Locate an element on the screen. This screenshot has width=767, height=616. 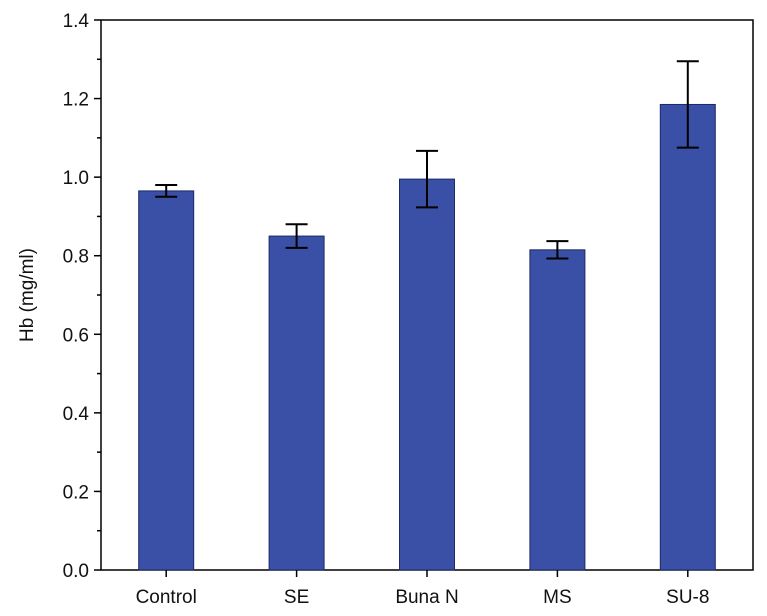
x-tick-label: SE is located at coordinates (296, 597).